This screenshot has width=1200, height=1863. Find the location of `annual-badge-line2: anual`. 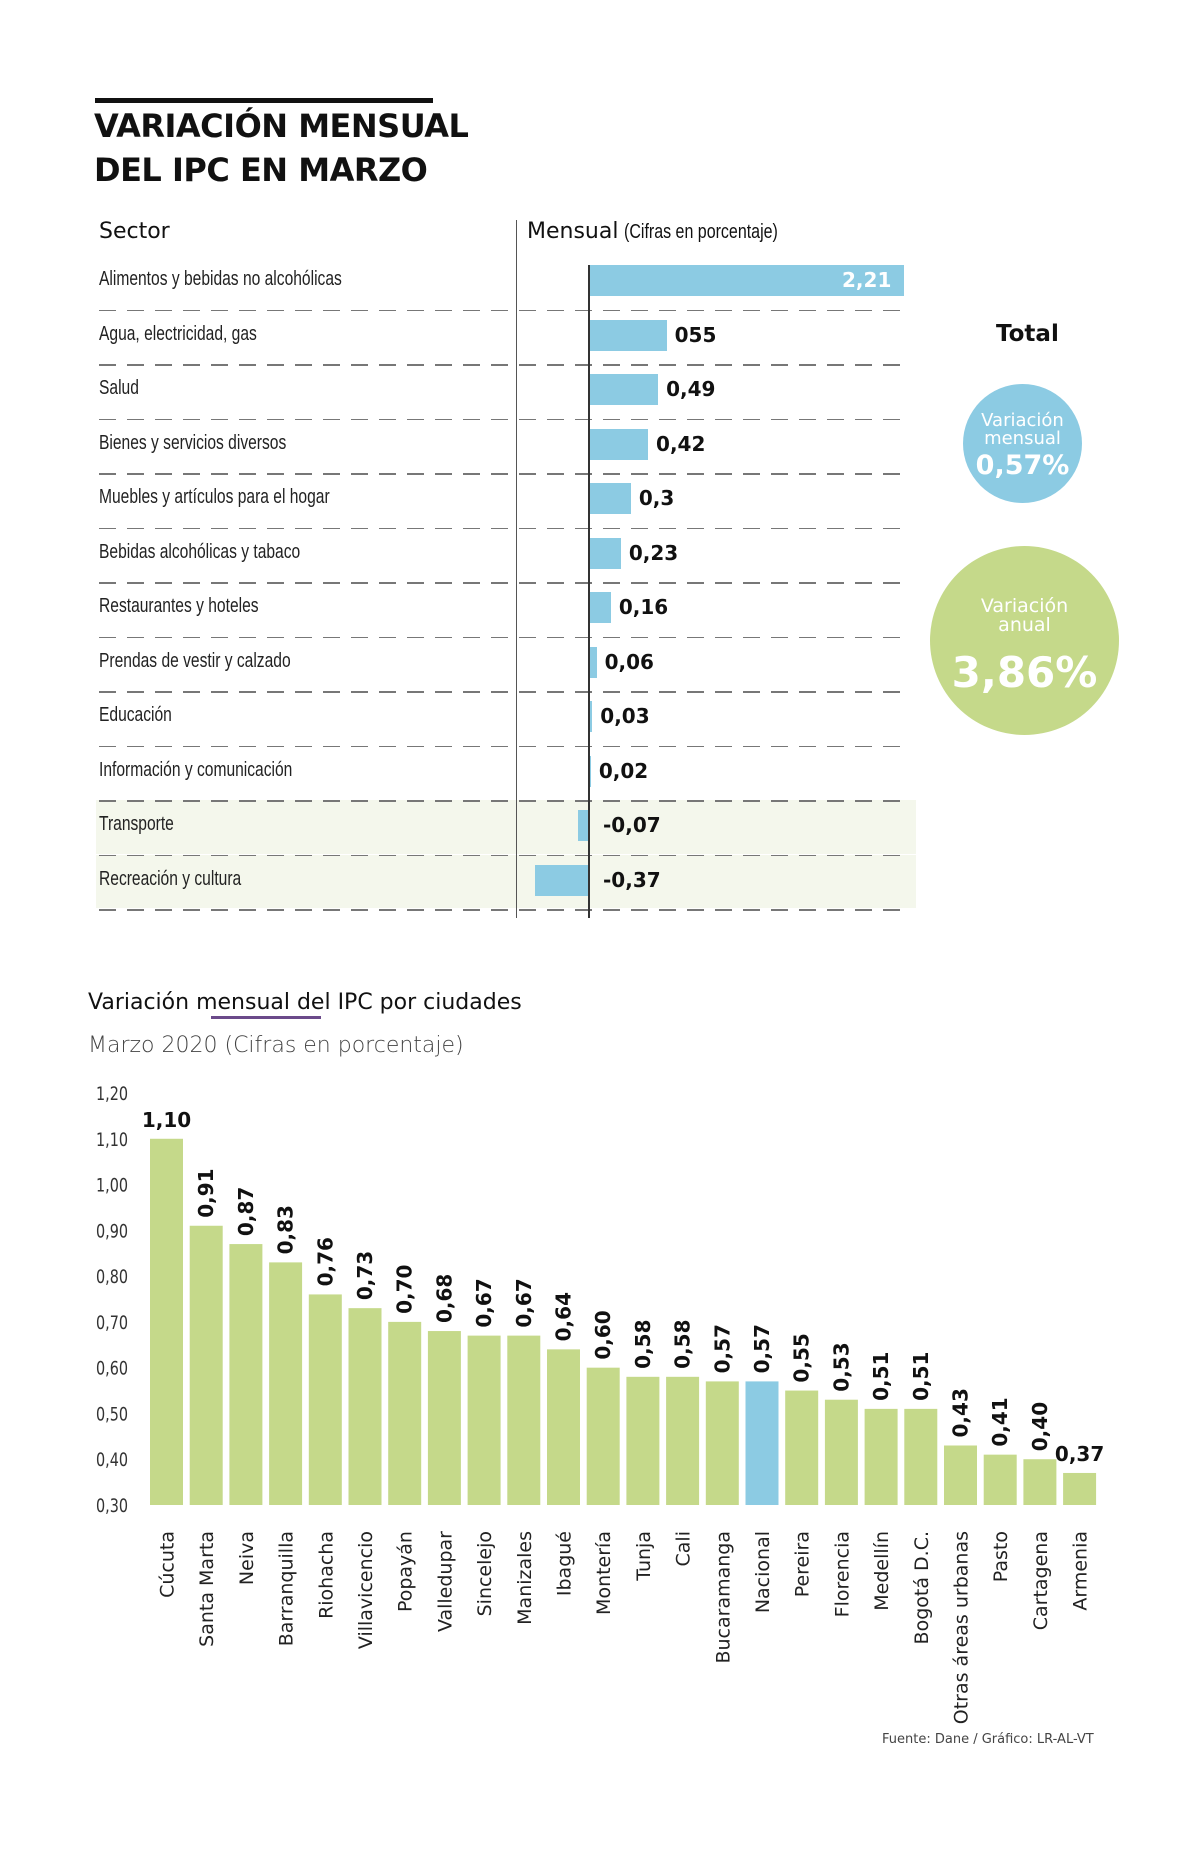

annual-badge-line2: anual is located at coordinates (1024, 625).